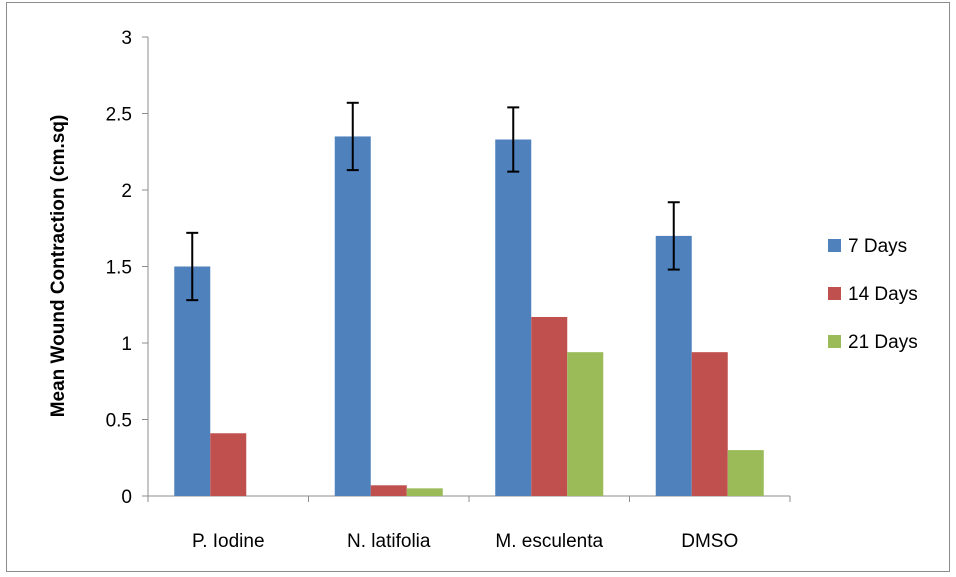  I want to click on legend-label: 21 Days, so click(883, 342).